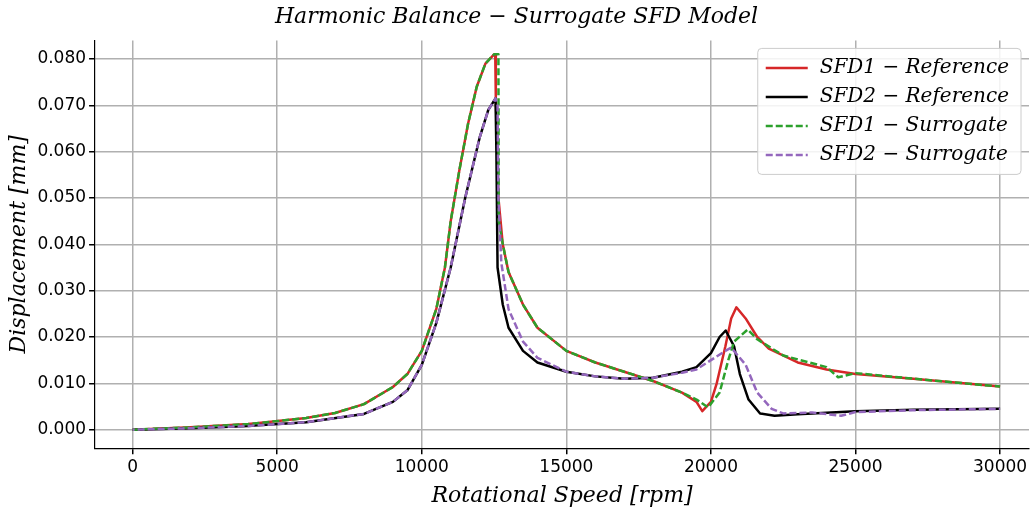 The image size is (1035, 511). Describe the element at coordinates (1000, 465) in the screenshot. I see `x-tick-label: 30000` at that location.